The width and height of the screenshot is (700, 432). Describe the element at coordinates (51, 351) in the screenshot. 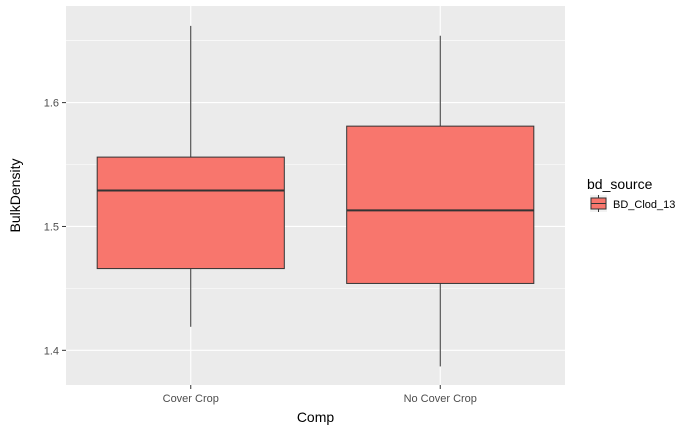

I see `y-tick-label: 1.4` at that location.